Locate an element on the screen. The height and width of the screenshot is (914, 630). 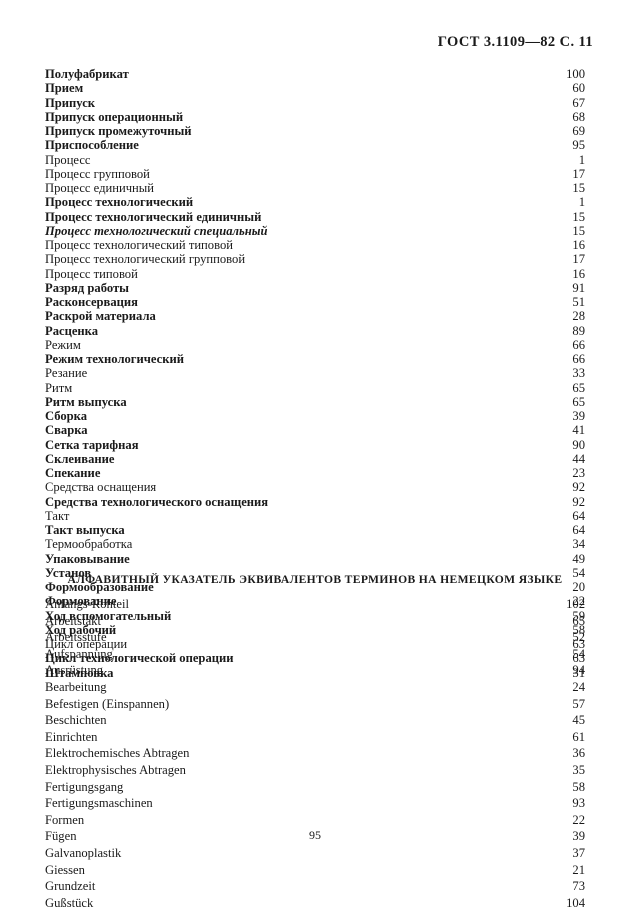
index-entry-page-number: 51 is located at coordinates (578, 302).